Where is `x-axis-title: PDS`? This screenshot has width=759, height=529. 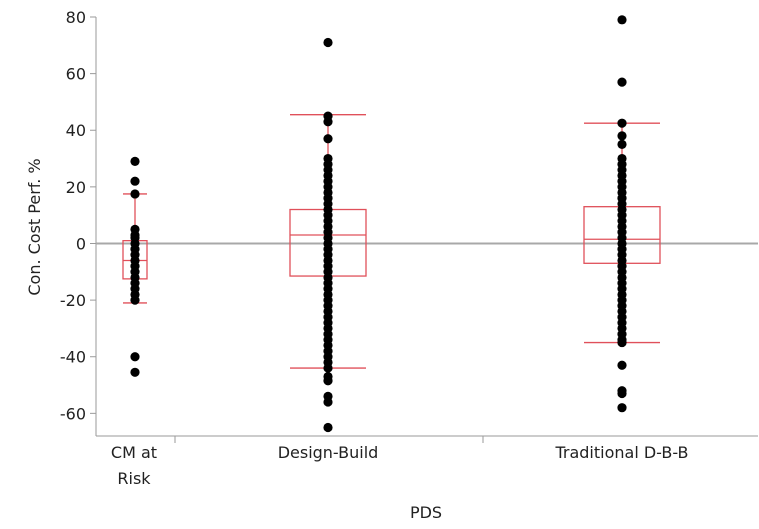 x-axis-title: PDS is located at coordinates (426, 512).